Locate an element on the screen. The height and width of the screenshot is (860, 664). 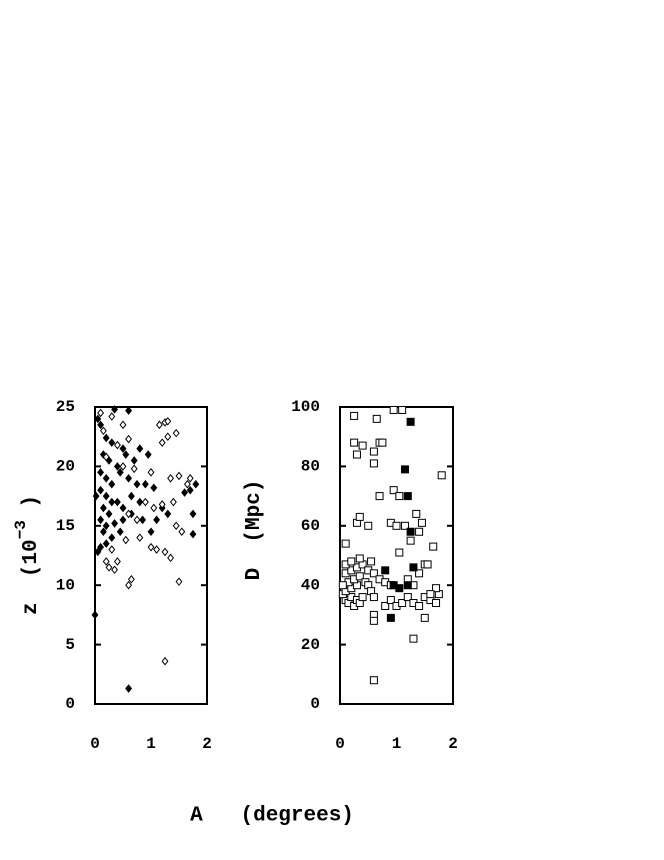
y-tick-label: 60 is located at coordinates (310, 526).